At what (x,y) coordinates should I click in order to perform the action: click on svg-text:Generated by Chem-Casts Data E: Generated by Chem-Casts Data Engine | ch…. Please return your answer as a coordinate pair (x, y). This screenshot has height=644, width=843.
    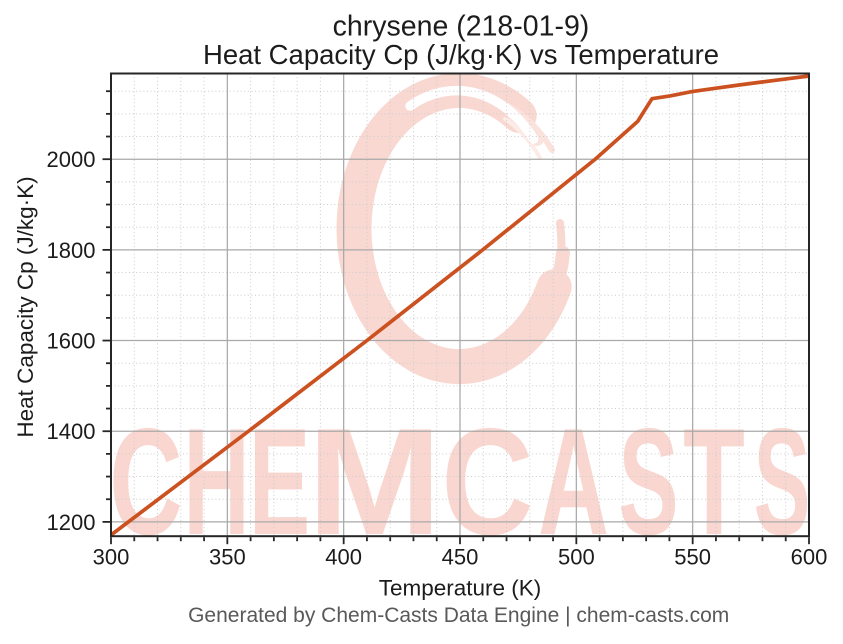
    Looking at the image, I should click on (458, 615).